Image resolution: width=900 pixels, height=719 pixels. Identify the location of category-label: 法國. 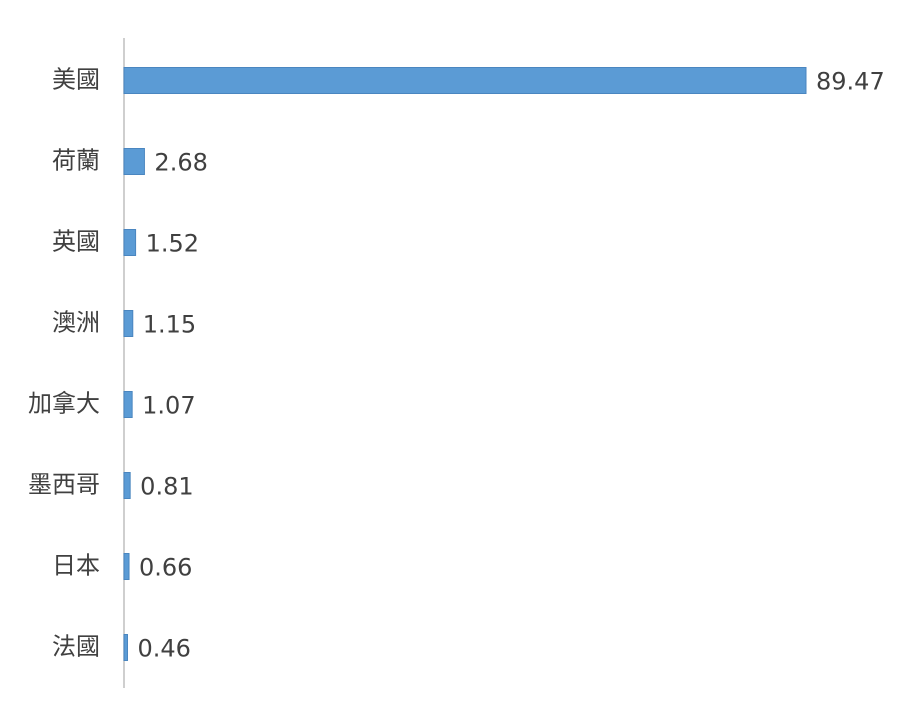
(76, 647).